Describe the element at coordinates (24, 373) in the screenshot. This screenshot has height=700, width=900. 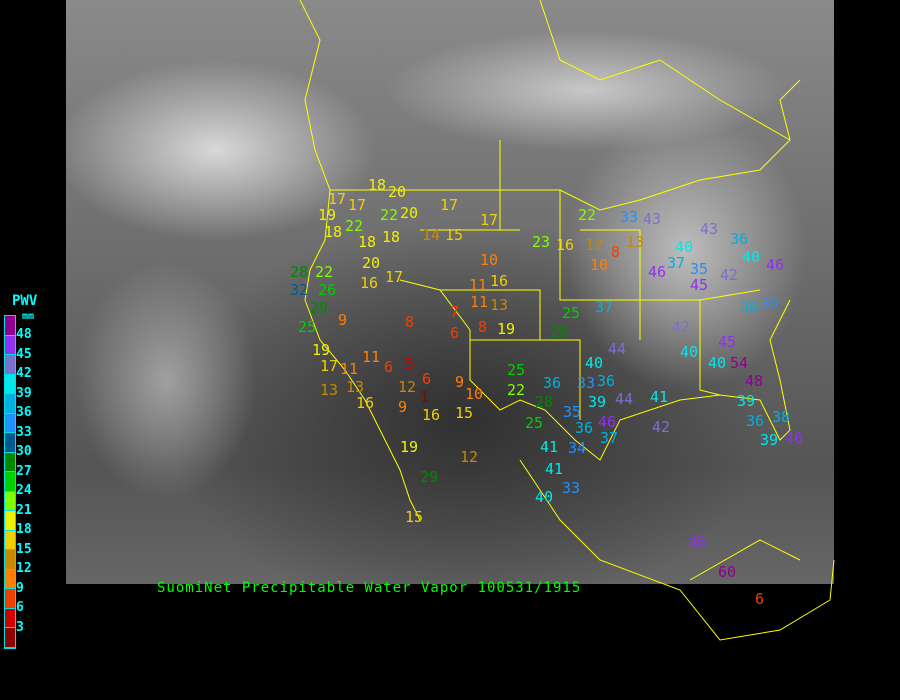
I see `legend-tick: 42` at that location.